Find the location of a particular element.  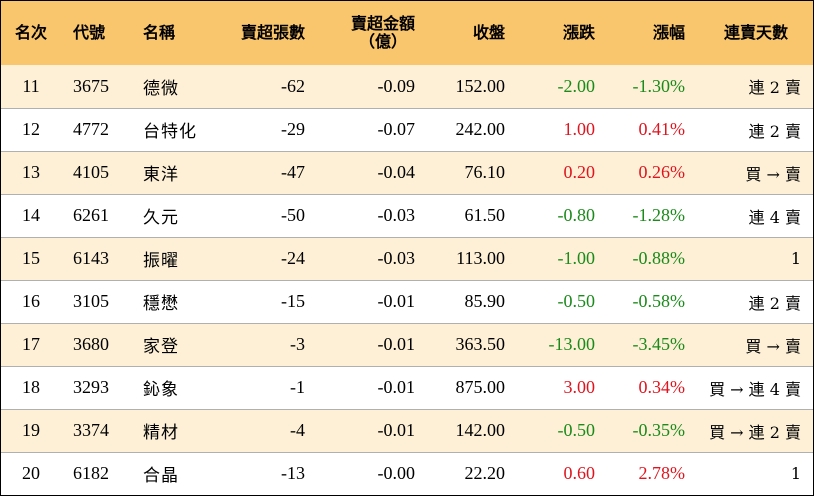

table-row: 13 4105 東洋 -47 -0.04 76.10 0.20 0.26% 買 → 賣 is located at coordinates (407, 172).